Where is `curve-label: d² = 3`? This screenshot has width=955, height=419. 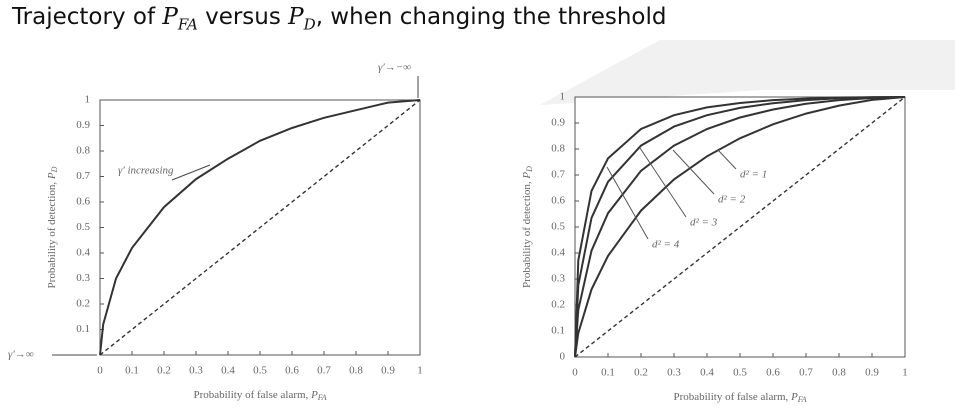 curve-label: d² = 3 is located at coordinates (704, 223).